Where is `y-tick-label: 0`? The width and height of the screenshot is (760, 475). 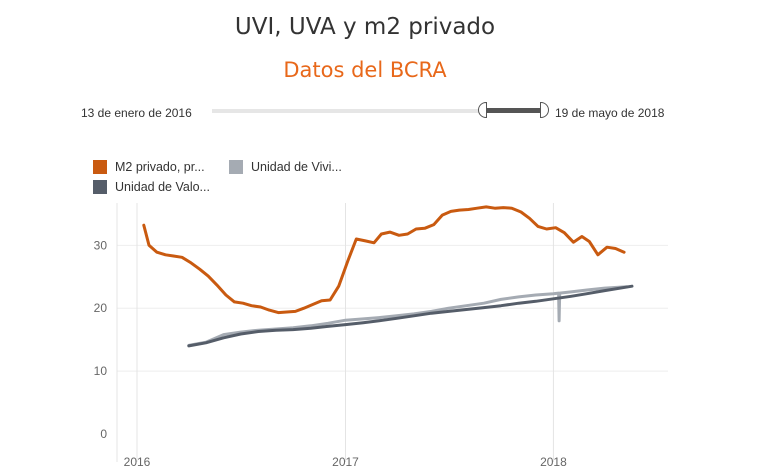 y-tick-label: 0 is located at coordinates (103, 434).